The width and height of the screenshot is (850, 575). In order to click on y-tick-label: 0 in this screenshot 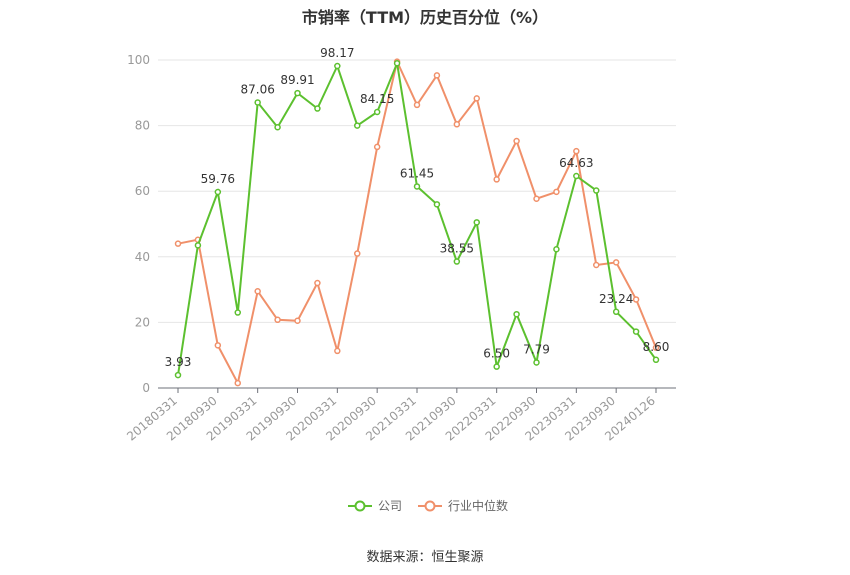, I will do `click(146, 388)`.